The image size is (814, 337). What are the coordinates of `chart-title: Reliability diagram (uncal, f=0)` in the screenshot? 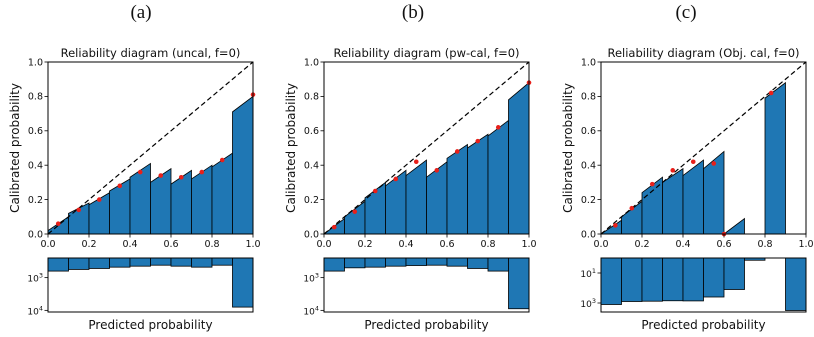 It's located at (151, 53).